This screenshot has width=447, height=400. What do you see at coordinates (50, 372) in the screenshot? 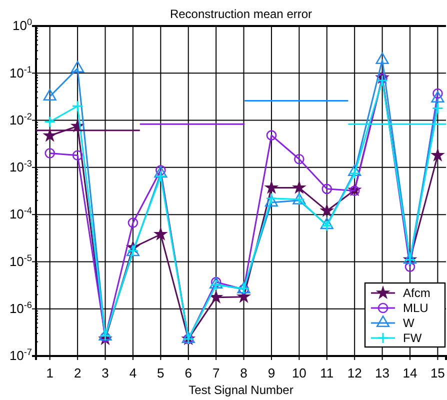
I see `x-tick-label: 1` at bounding box center [50, 372].